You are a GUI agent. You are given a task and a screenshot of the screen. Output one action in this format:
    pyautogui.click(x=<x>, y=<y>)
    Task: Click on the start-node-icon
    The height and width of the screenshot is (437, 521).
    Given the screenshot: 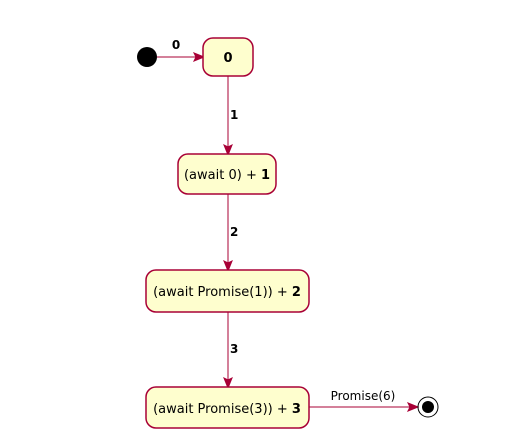 What is the action you would take?
    pyautogui.click(x=147, y=57)
    